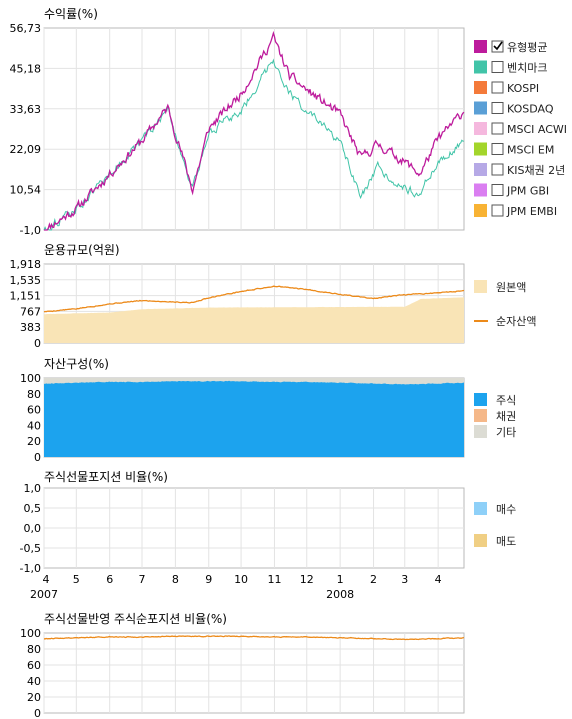 Image resolution: width=572 pixels, height=719 pixels. Describe the element at coordinates (404, 579) in the screenshot. I see `x-tick-label: 3` at that location.